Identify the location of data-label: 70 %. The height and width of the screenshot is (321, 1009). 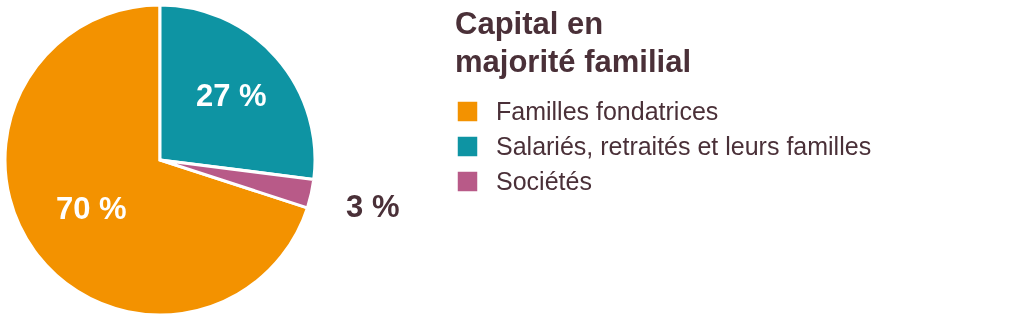
(91, 208).